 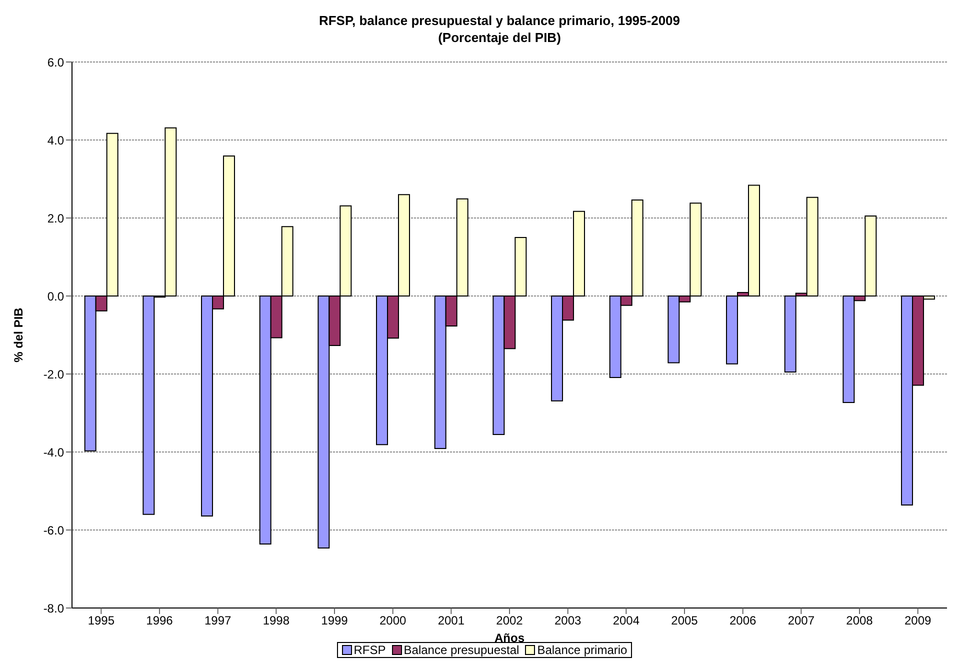 What do you see at coordinates (218, 621) in the screenshot?
I see `x-tick-label: 1997` at bounding box center [218, 621].